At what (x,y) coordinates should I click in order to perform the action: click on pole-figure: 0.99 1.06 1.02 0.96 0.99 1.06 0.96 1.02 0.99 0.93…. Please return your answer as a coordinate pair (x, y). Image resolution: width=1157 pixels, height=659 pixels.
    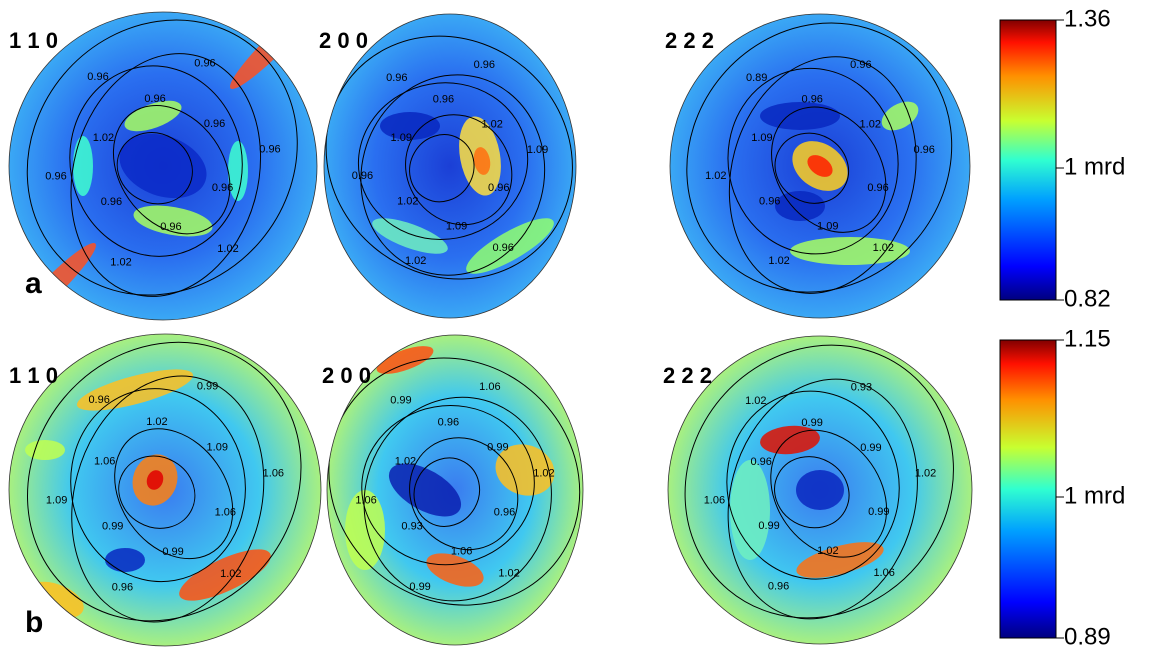
    Looking at the image, I should click on (820, 490).